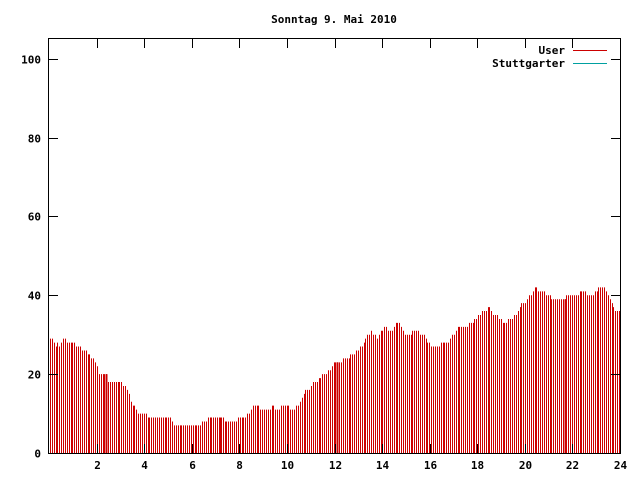  I want to click on x-tick-label: 22, so click(572, 465).